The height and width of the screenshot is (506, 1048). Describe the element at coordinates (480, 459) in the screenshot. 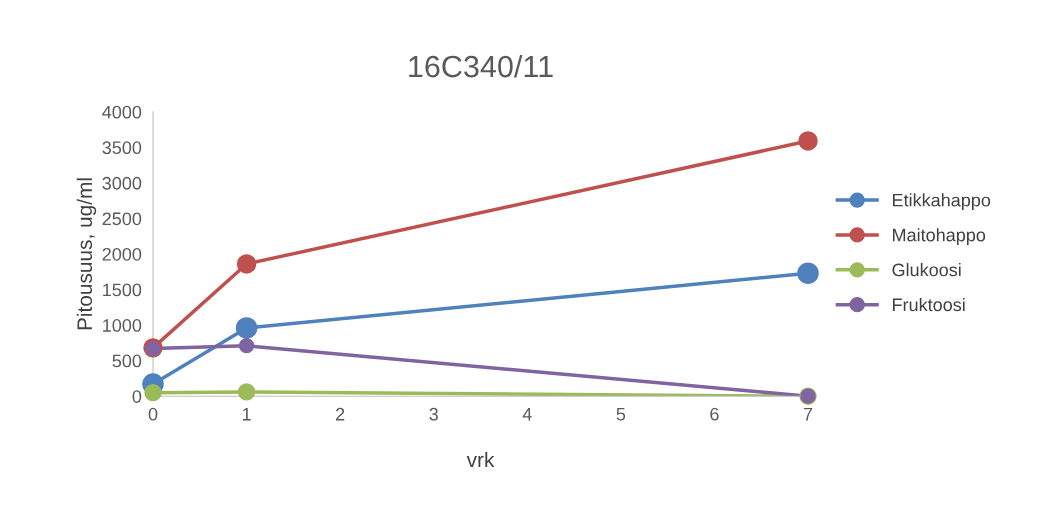

I see `x-axis-title: vrk` at that location.